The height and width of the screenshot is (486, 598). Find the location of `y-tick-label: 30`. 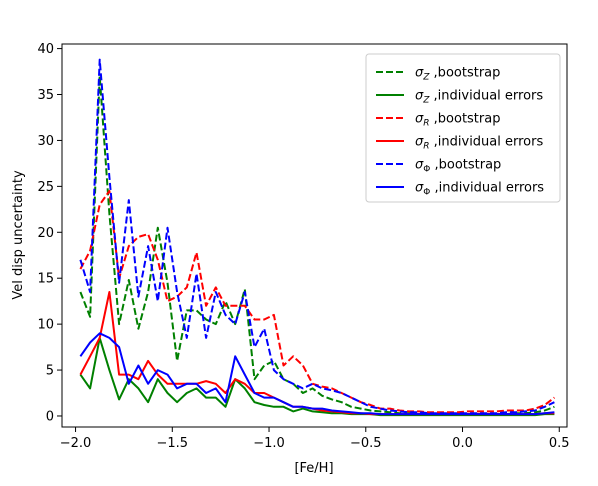

y-tick-label: 30 is located at coordinates (45, 141).